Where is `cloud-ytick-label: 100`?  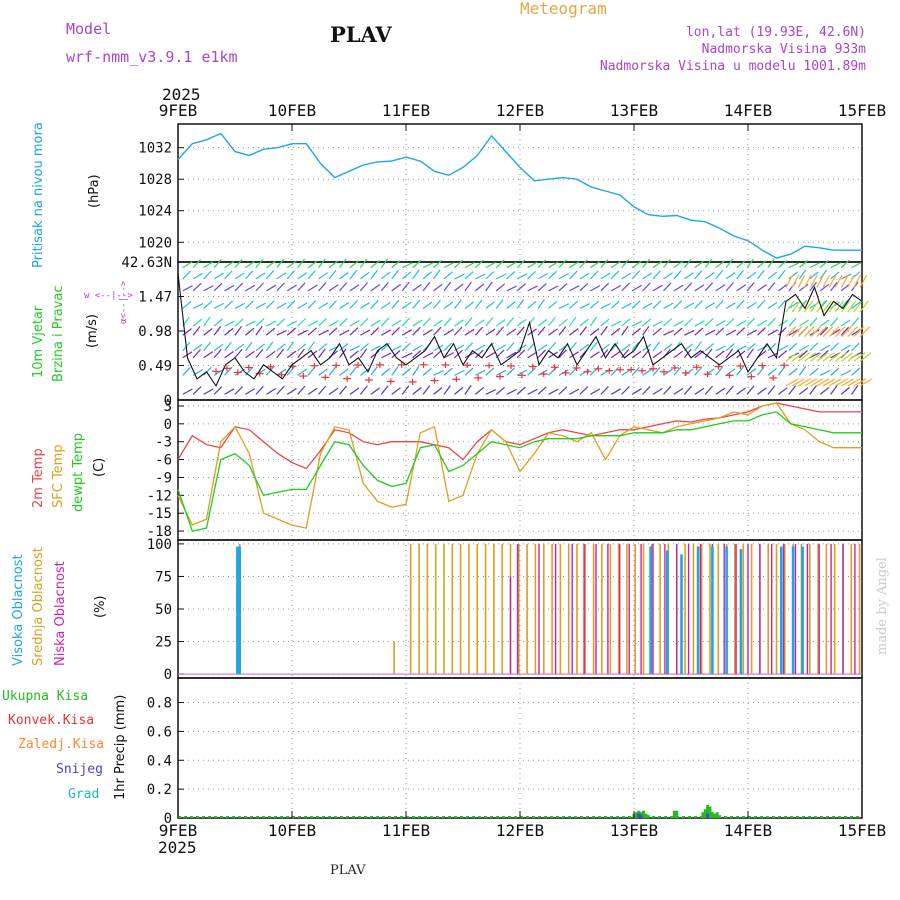 cloud-ytick-label: 100 is located at coordinates (159, 545).